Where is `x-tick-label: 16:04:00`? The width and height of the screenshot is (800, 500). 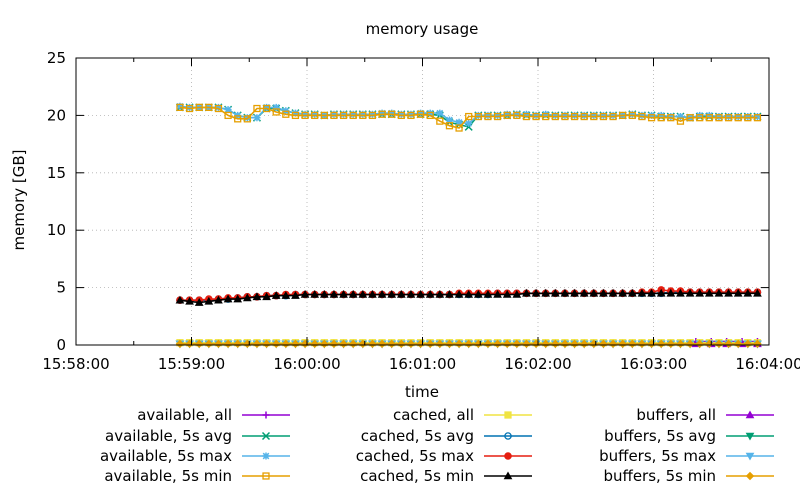 x-tick-label: 16:04:00 is located at coordinates (767, 364).